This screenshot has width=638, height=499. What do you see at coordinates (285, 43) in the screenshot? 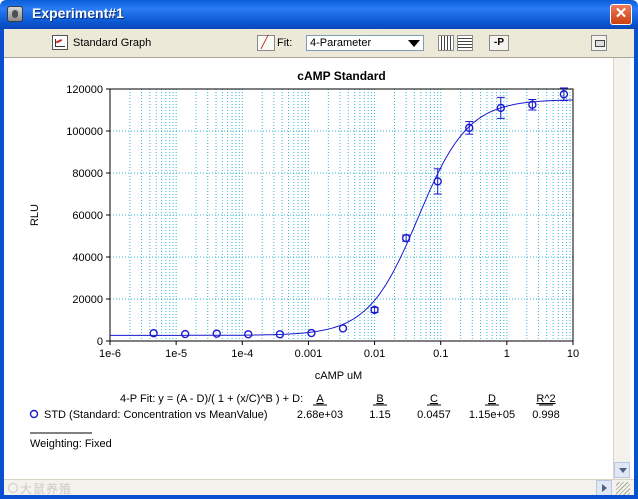
I see `fit-label: Fit:` at bounding box center [285, 43].